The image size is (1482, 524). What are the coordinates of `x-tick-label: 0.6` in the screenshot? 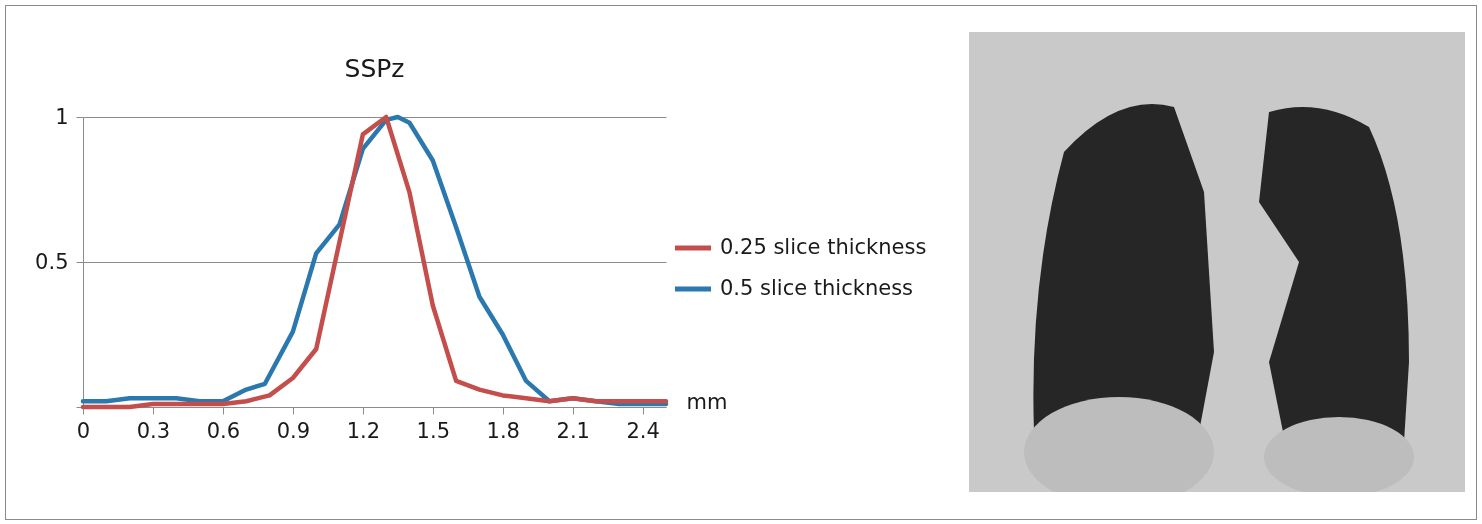 It's located at (223, 430).